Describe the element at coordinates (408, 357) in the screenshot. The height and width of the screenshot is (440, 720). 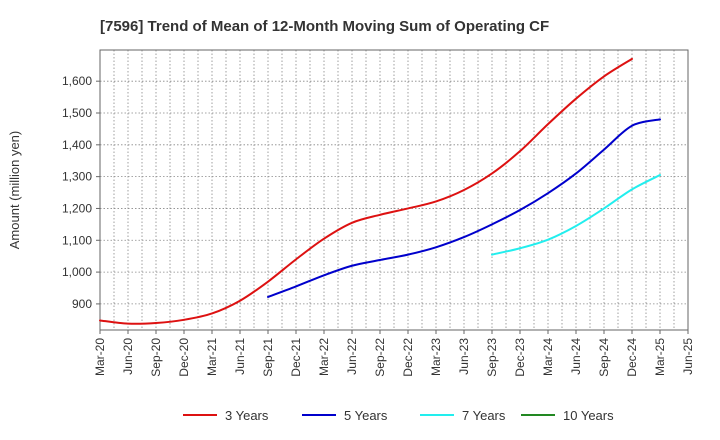
I see `x-tick-label: Dec-22` at that location.